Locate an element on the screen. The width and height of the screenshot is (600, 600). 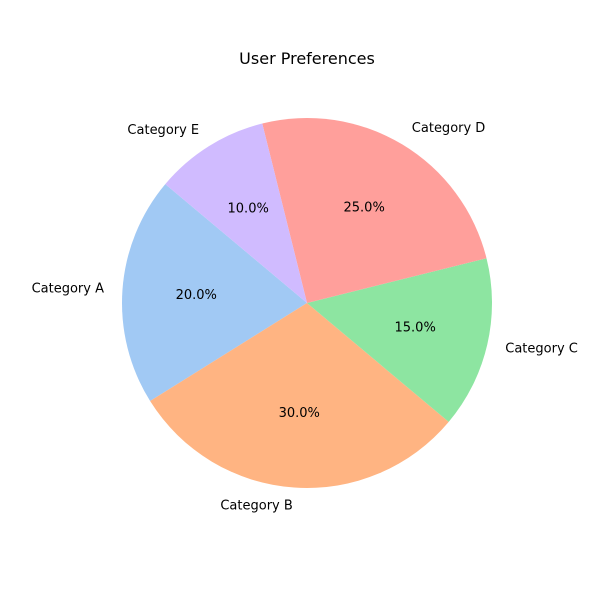
category-label-category-d: Category D is located at coordinates (449, 128).